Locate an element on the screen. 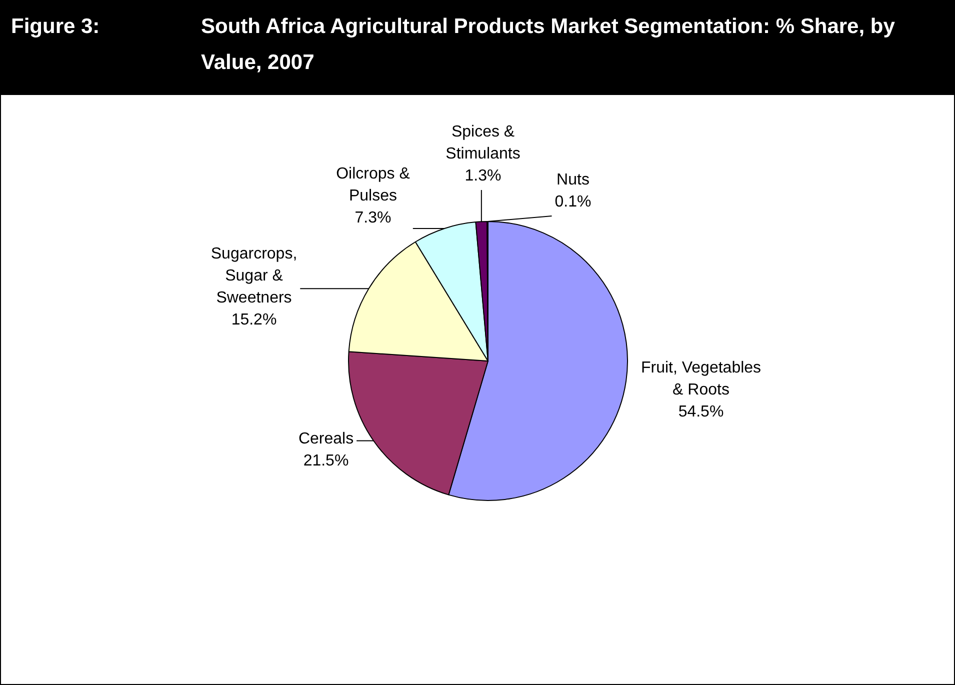 The image size is (955, 685). slice-label: Fruit, Vegetables & Roots is located at coordinates (701, 378).